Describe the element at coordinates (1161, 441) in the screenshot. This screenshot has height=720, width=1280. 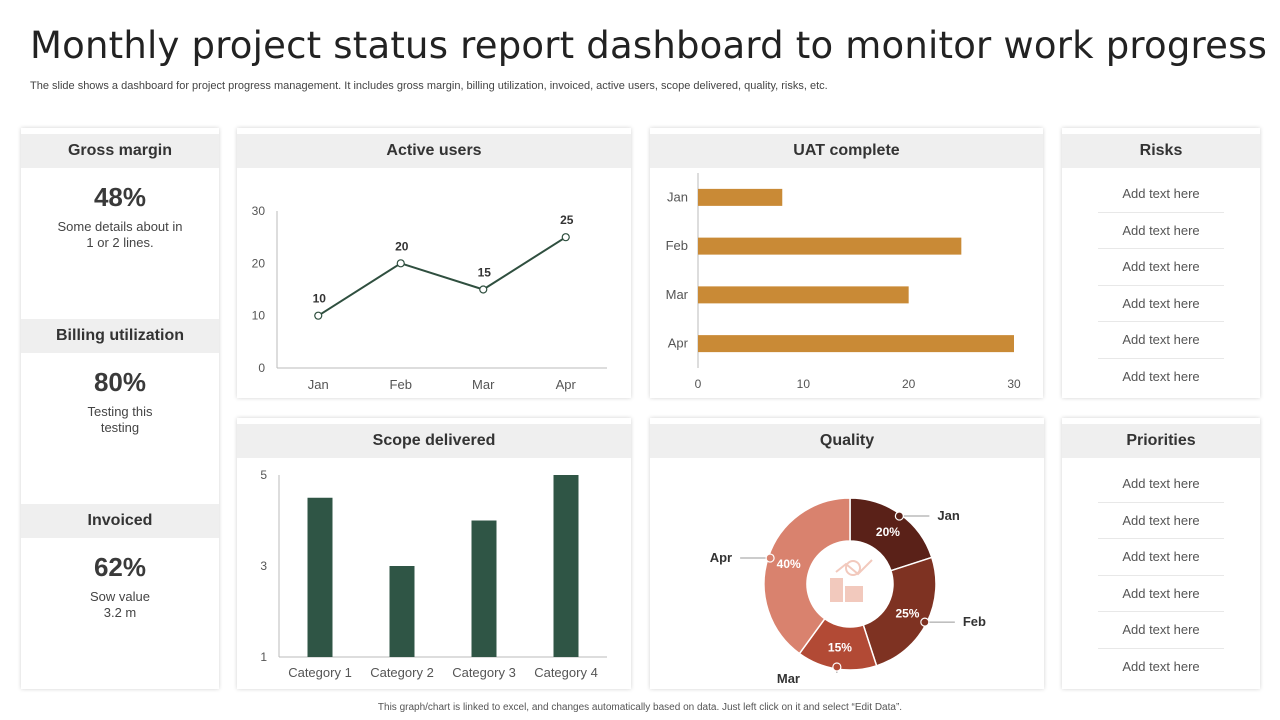
I see `priorities-title: Priorities` at that location.